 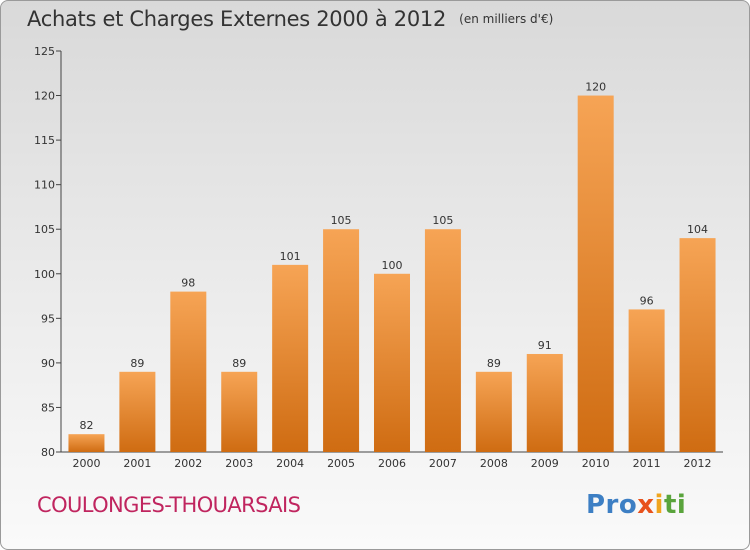 I want to click on bar-2009, so click(x=544, y=402).